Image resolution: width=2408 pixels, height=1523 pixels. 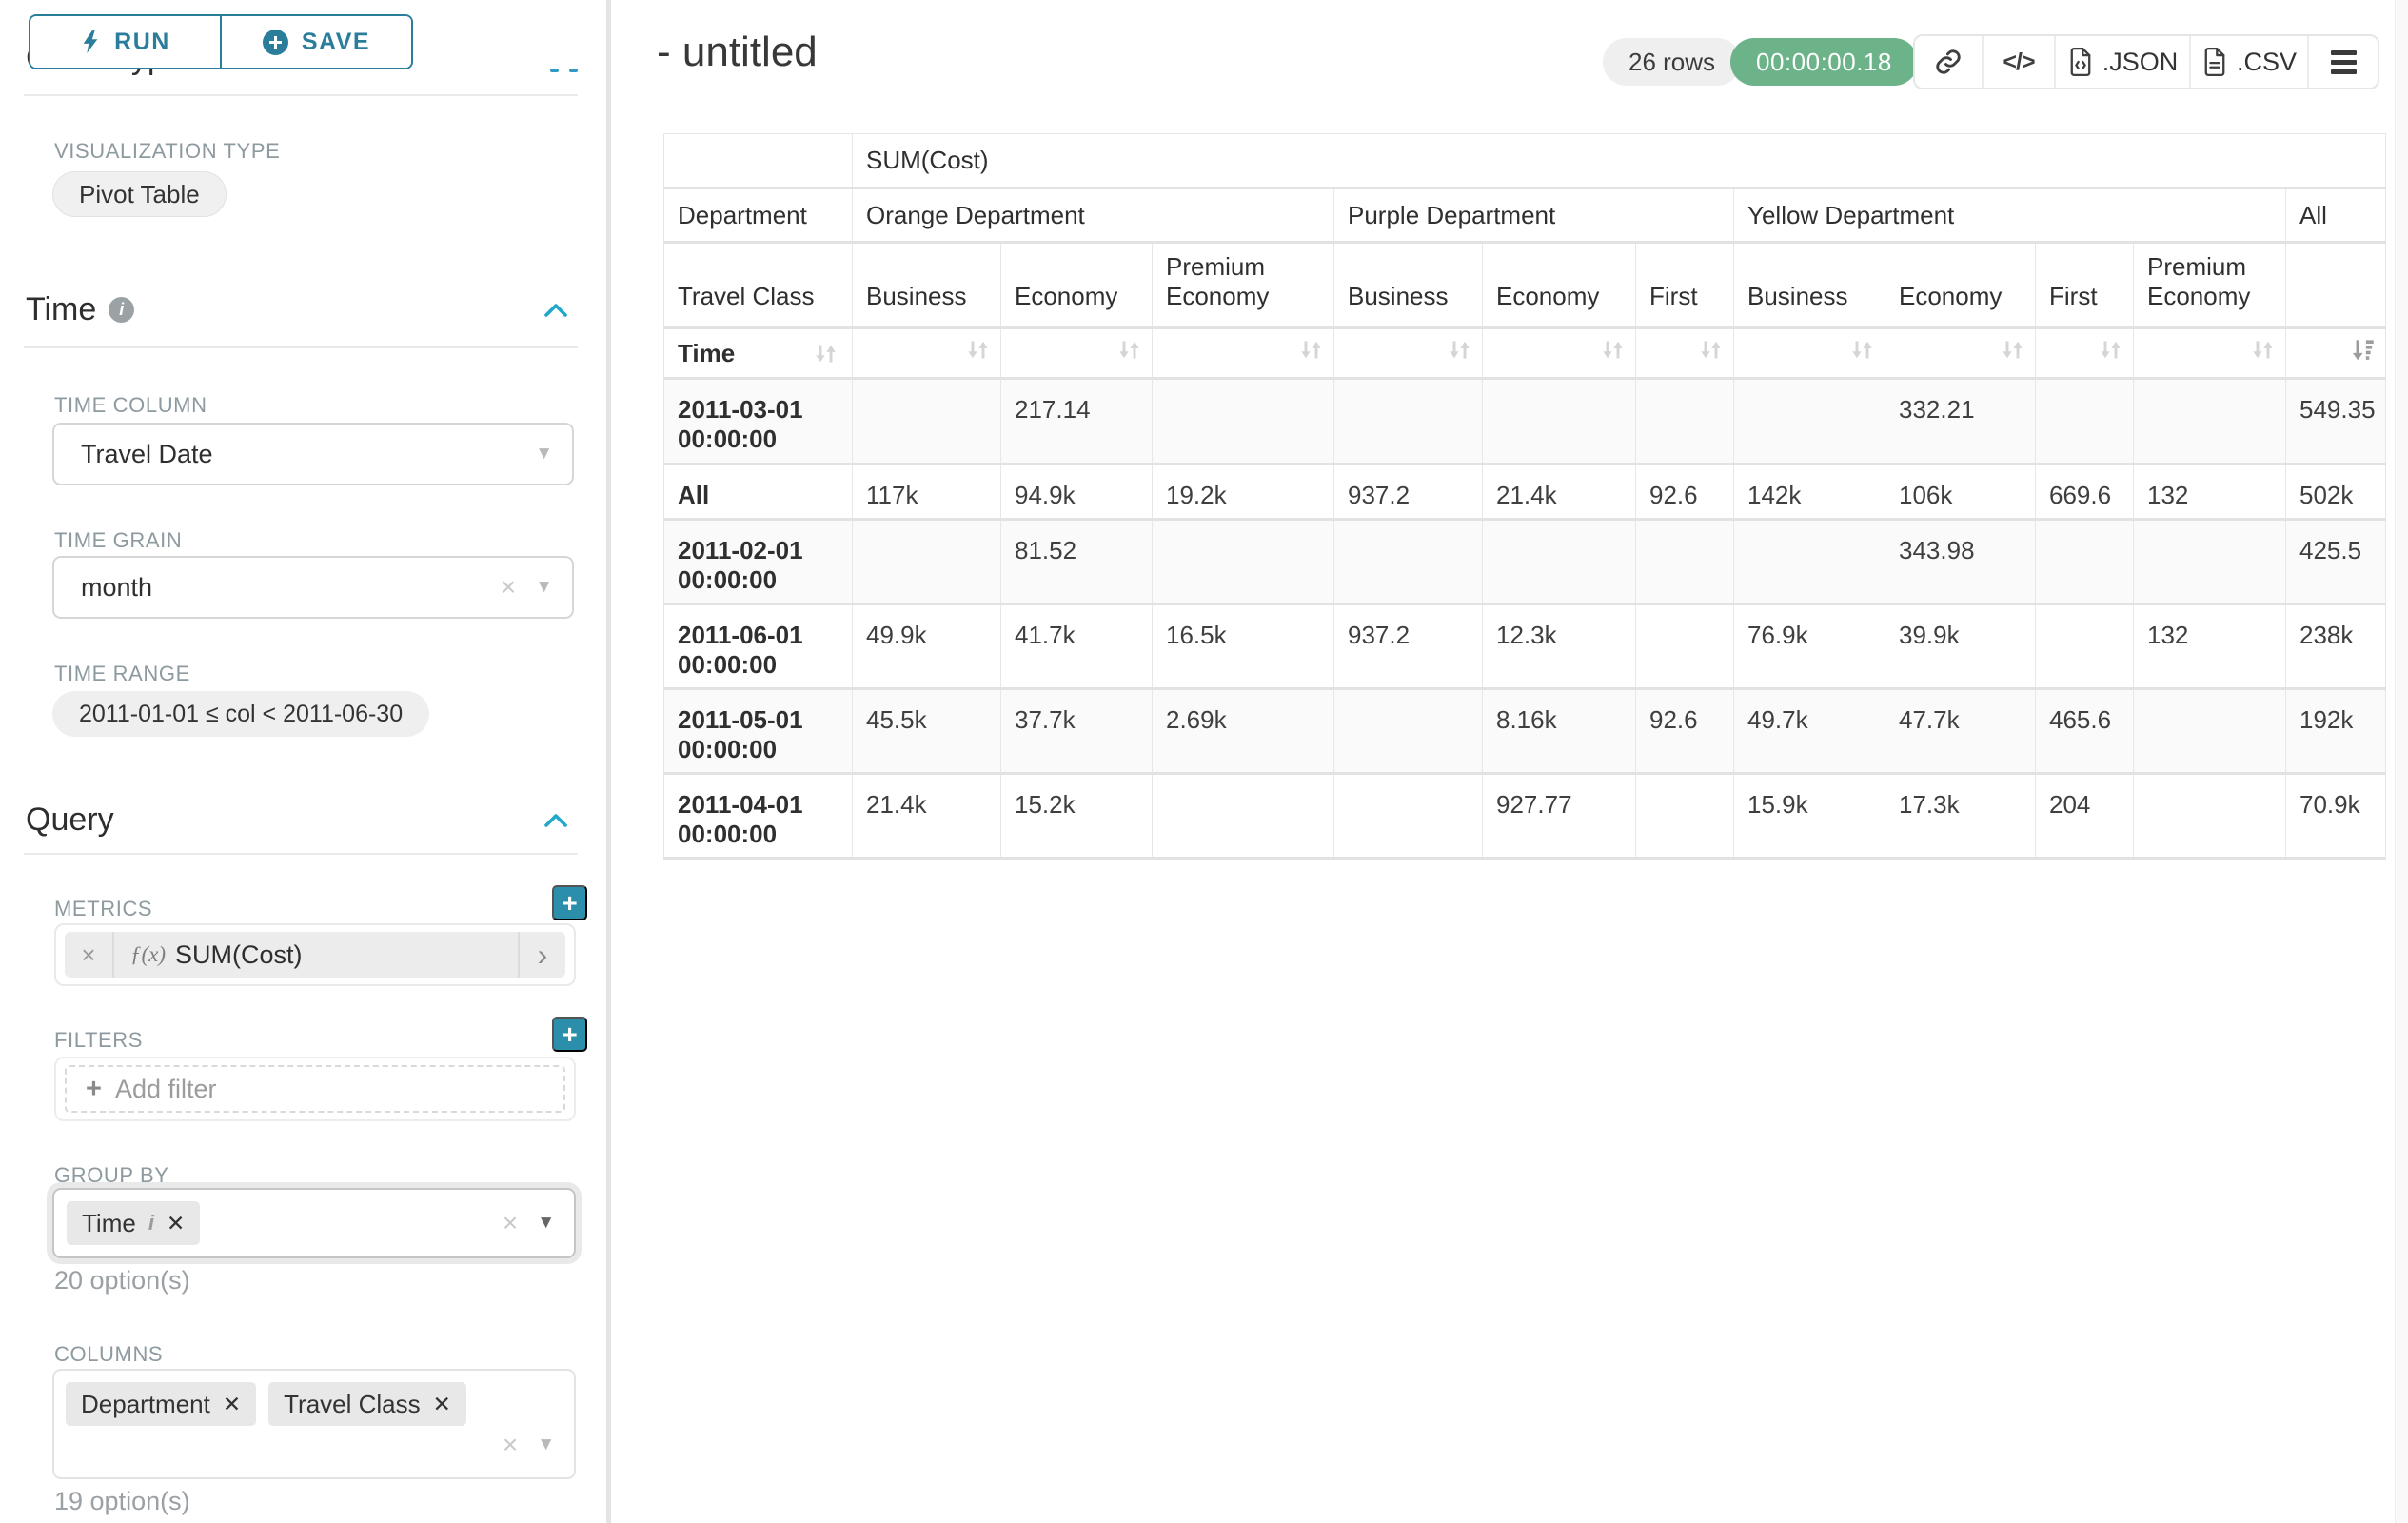 What do you see at coordinates (139, 194) in the screenshot?
I see `visualization-type-value: Pivot Table` at bounding box center [139, 194].